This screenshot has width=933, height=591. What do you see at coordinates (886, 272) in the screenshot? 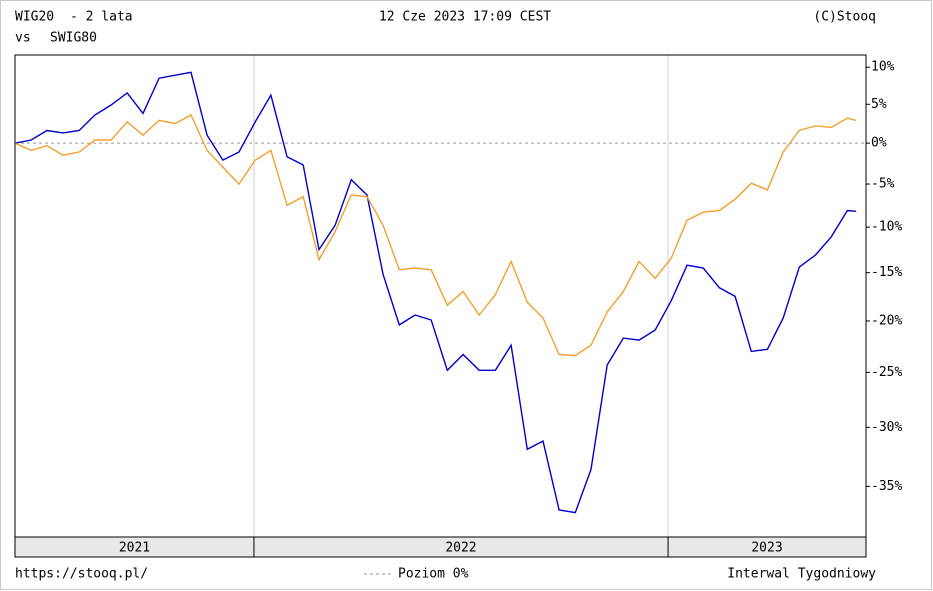
I see `y-tick-label: -15%` at bounding box center [886, 272].